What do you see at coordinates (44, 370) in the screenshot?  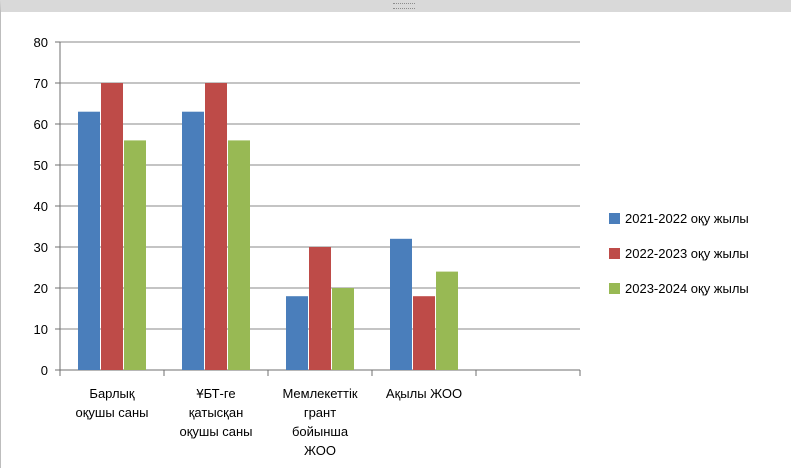 I see `y-tick-label: 0` at bounding box center [44, 370].